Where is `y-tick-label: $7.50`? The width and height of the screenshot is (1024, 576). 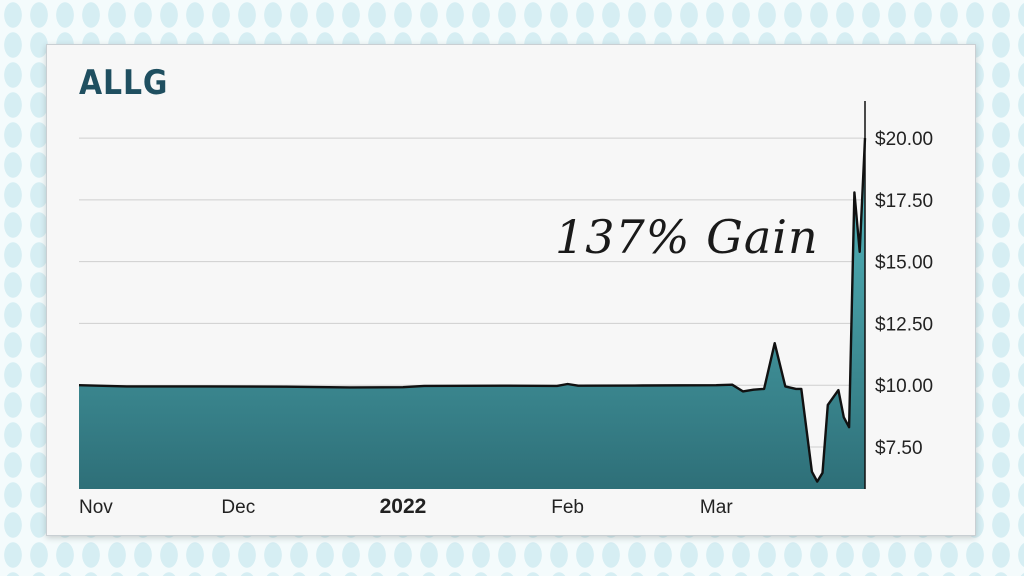 y-tick-label: $7.50 is located at coordinates (899, 448).